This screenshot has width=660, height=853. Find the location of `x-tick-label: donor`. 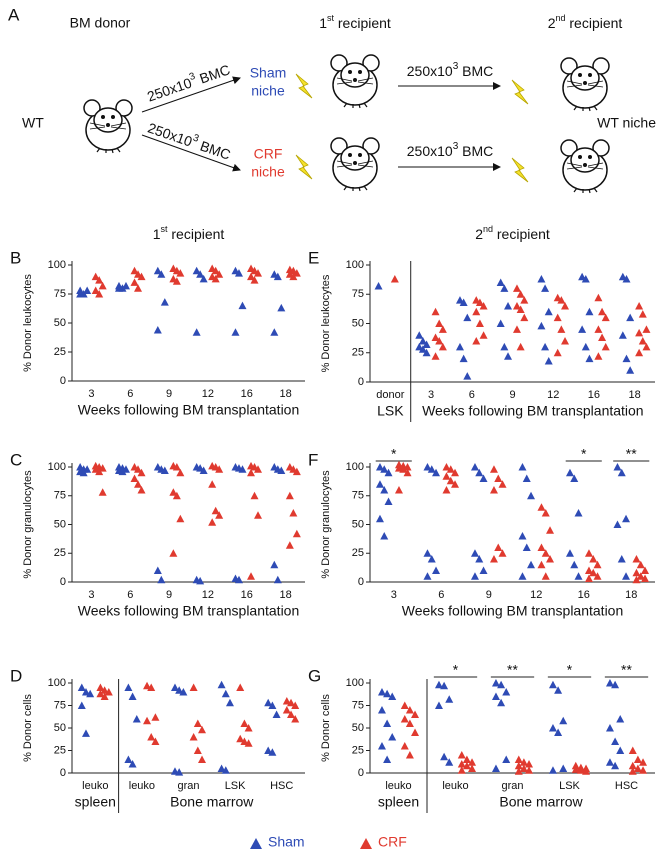

x-tick-label: donor is located at coordinates (390, 395).